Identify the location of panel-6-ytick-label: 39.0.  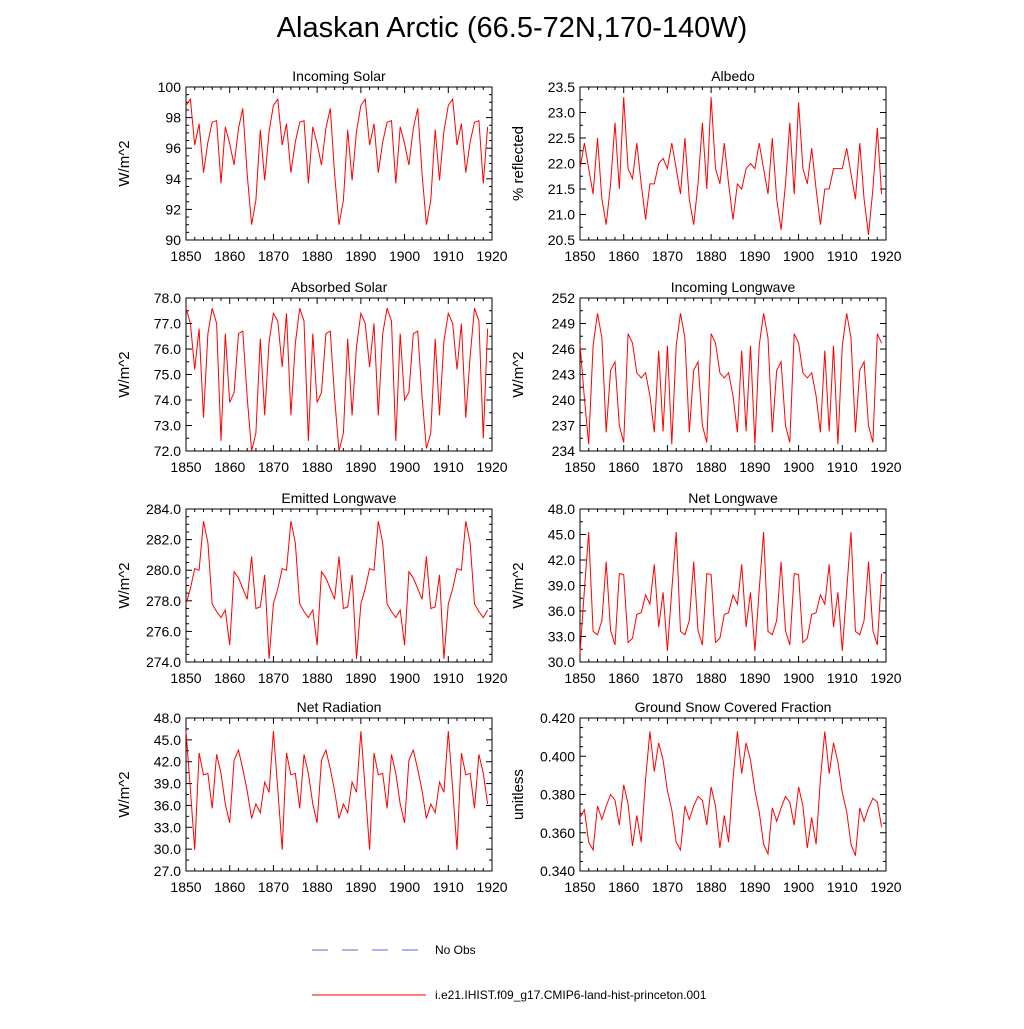
(561, 586).